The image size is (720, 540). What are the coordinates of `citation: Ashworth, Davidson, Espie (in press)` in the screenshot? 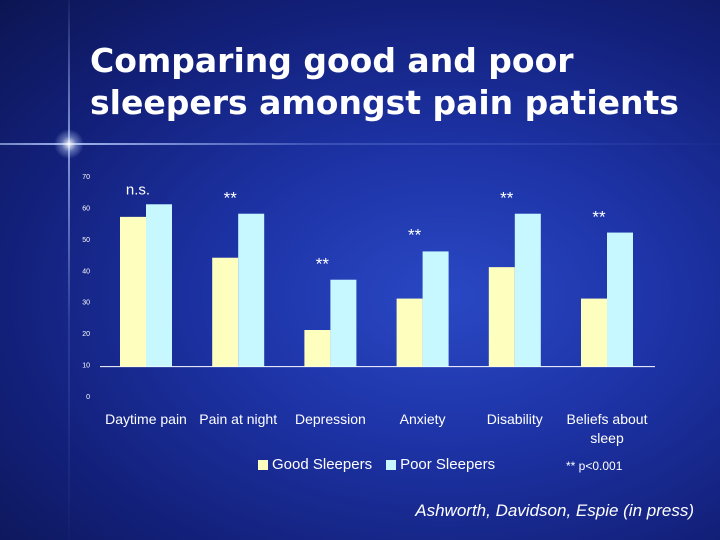 It's located at (554, 510).